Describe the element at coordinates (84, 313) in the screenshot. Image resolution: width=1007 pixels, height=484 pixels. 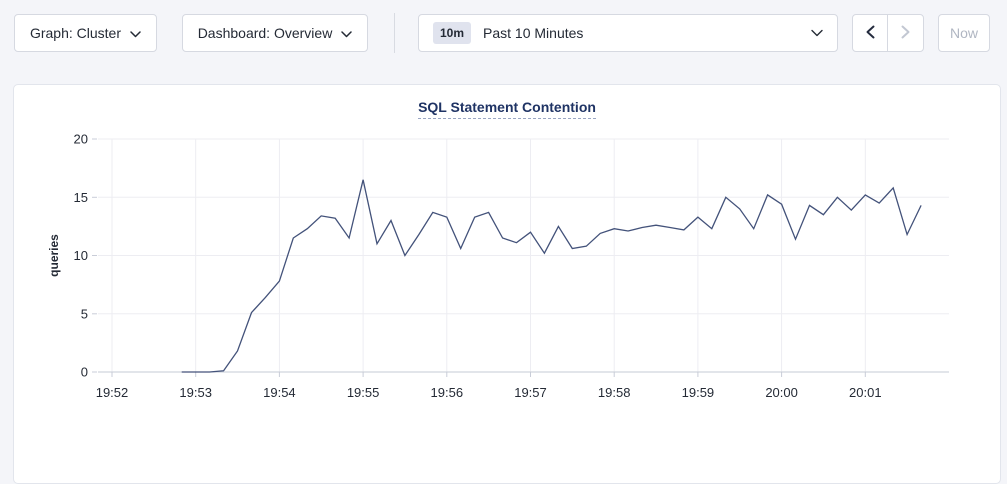
I see `y-tick-label: 5` at that location.